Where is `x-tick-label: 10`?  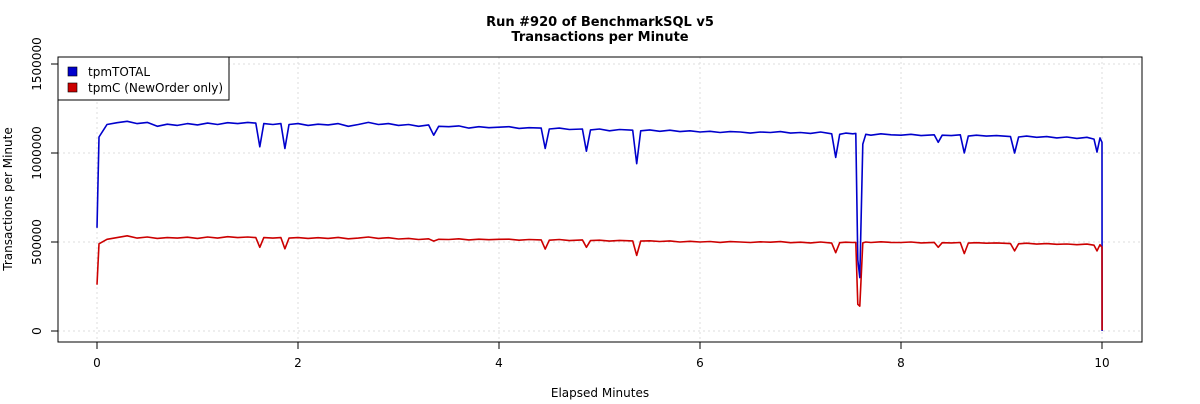
x-tick-label: 10 is located at coordinates (1101, 363).